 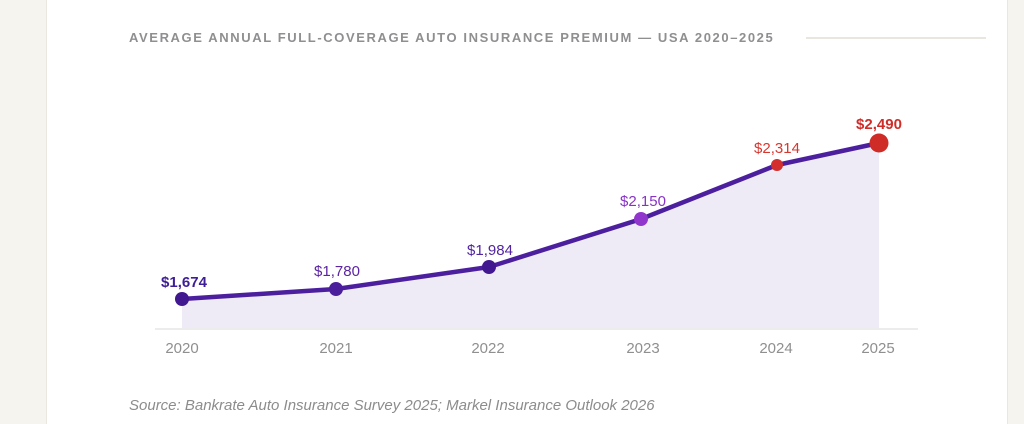 I want to click on data-point-2025, so click(x=879, y=143).